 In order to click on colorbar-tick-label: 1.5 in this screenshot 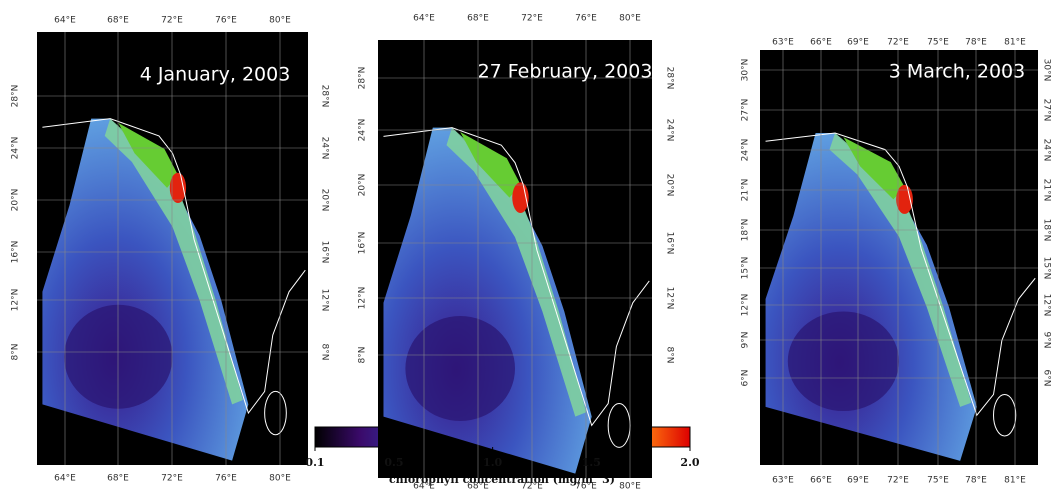, I will do `click(591, 462)`.